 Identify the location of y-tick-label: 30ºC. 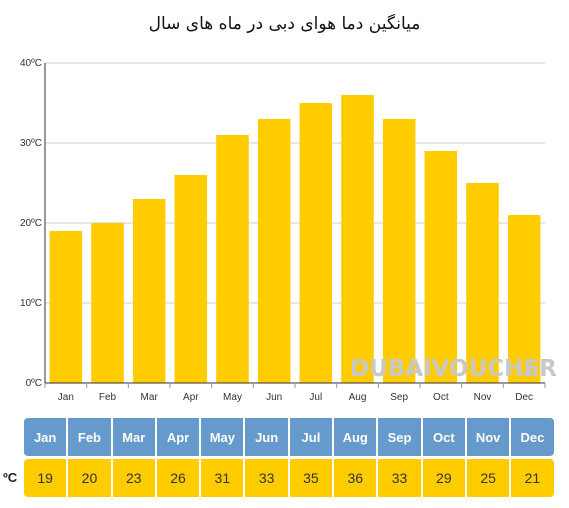
(31, 143).